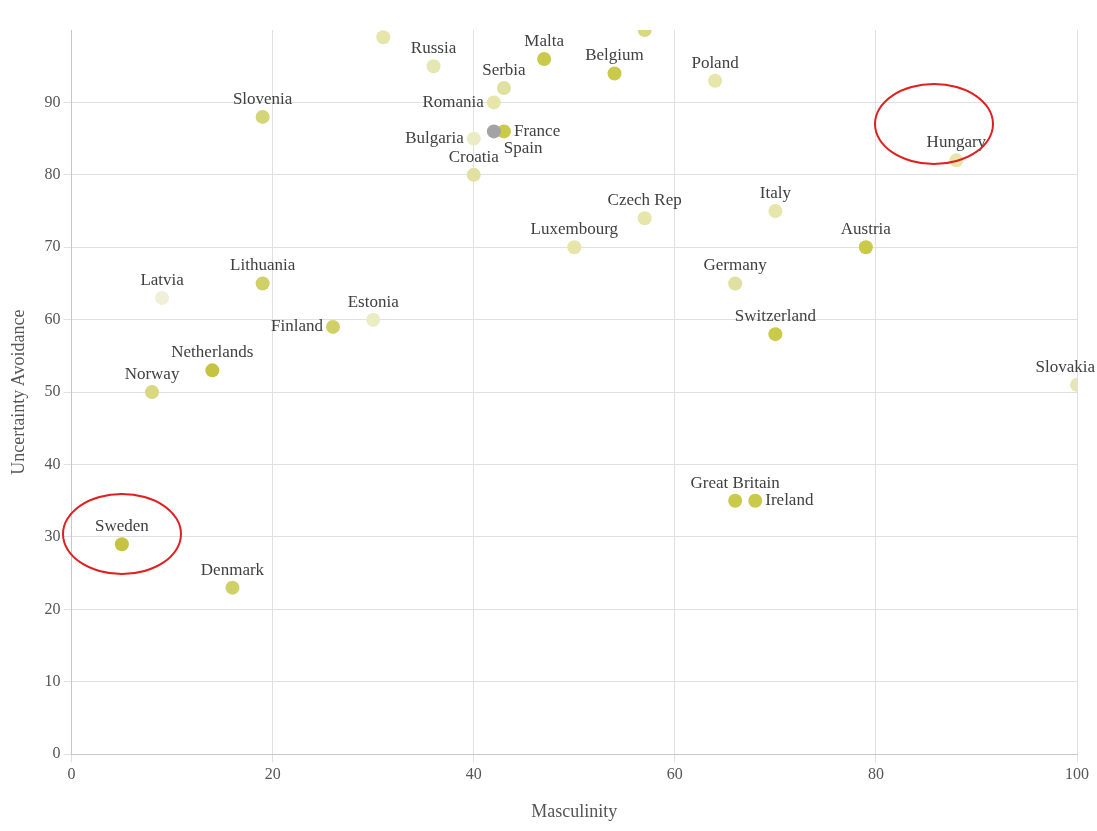 This screenshot has width=1097, height=831. Describe the element at coordinates (544, 40) in the screenshot. I see `annotation: Malta` at that location.